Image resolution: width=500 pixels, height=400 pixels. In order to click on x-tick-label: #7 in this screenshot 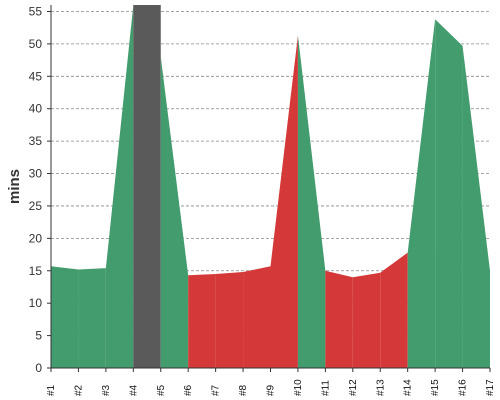, I will do `click(216, 390)`.